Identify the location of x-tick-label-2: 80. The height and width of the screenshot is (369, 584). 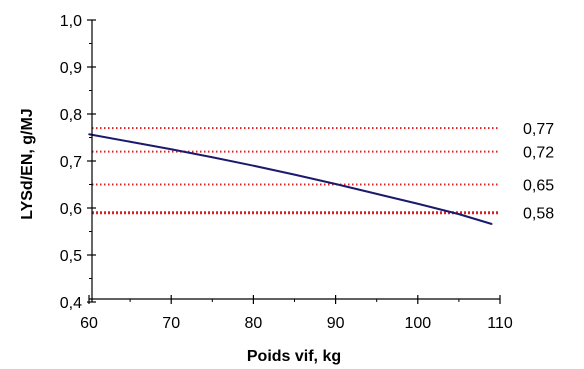
(254, 323).